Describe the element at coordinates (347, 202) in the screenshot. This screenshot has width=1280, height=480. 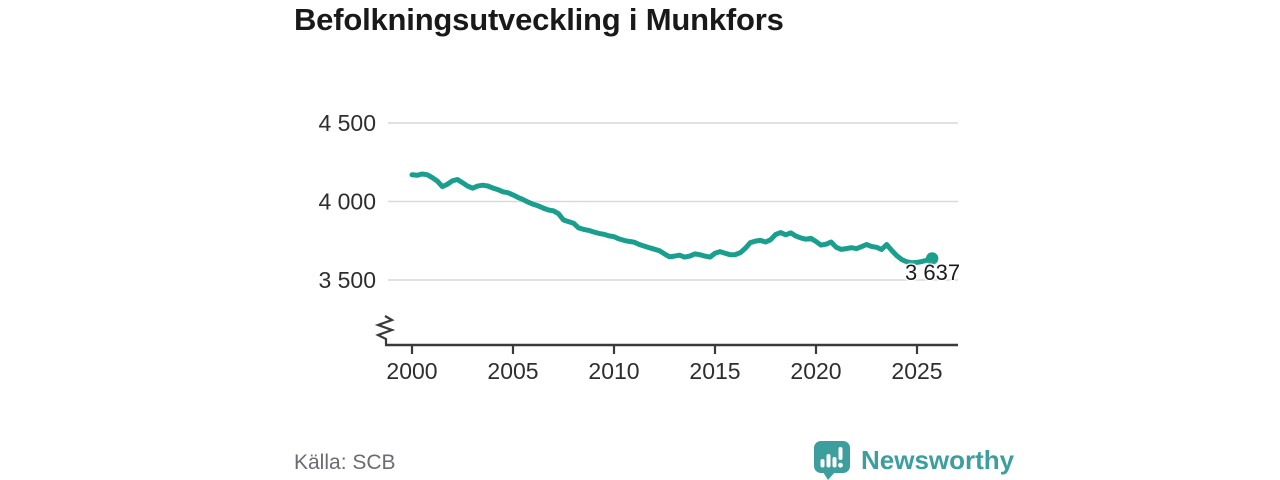
I see `y-axis-label: 4 000` at that location.